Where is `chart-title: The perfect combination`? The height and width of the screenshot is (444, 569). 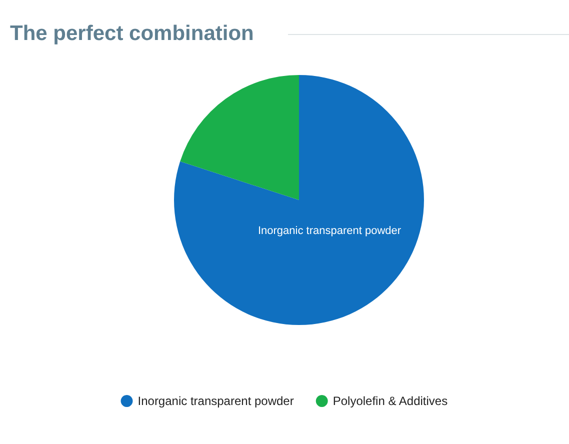 chart-title: The perfect combination is located at coordinates (132, 33).